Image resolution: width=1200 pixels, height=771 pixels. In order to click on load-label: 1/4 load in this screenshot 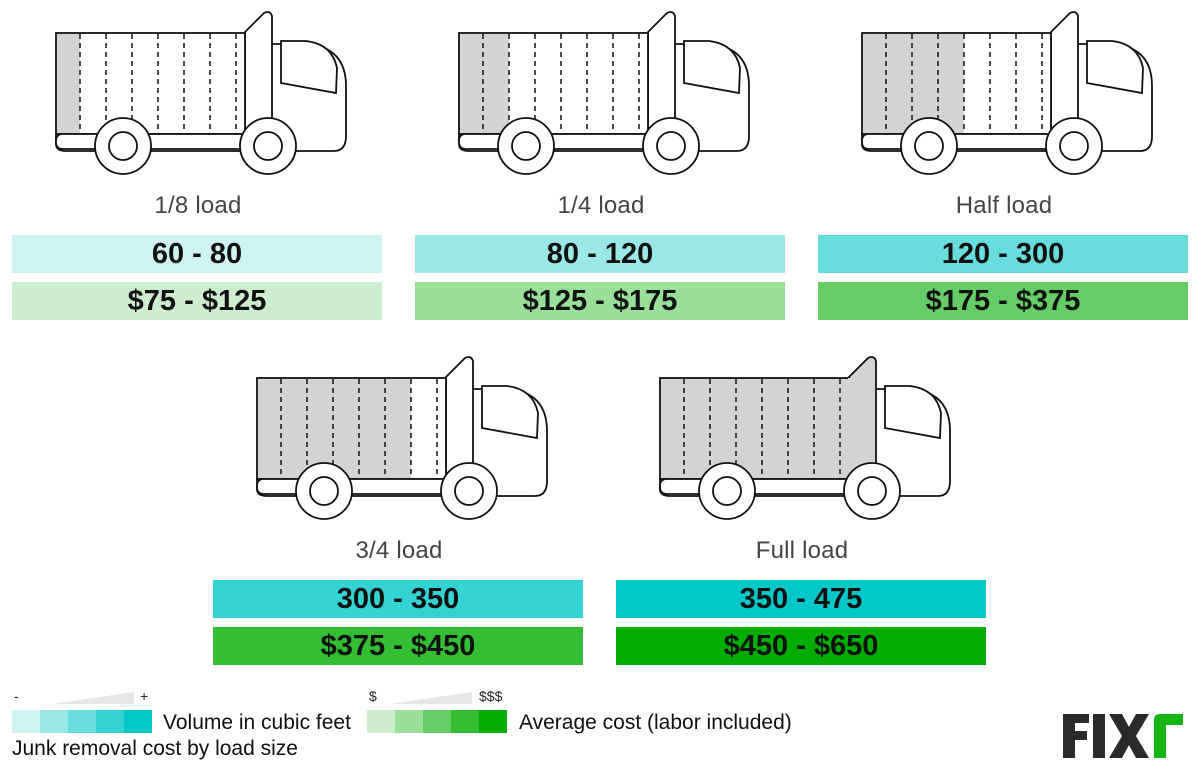, I will do `click(601, 205)`.